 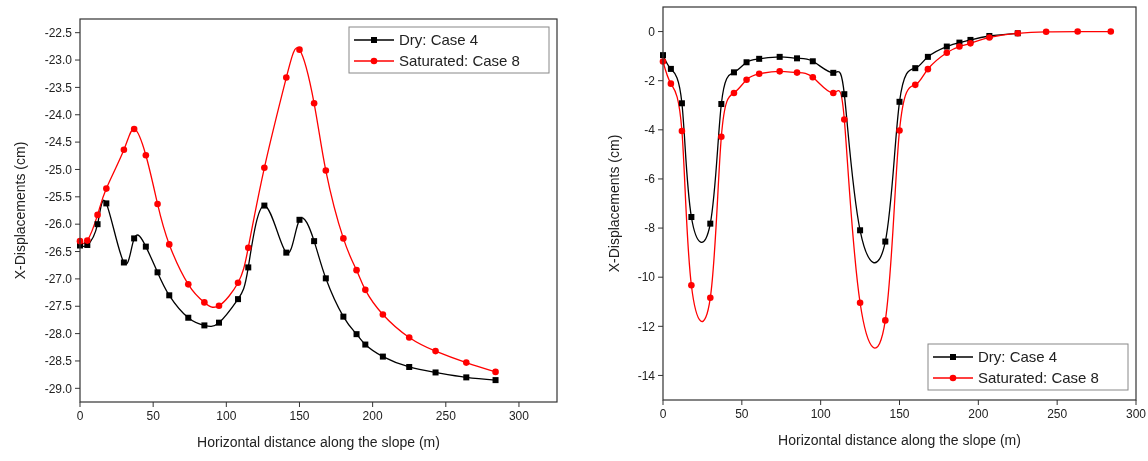 I want to click on y-tick-label: -26.5, so click(x=58, y=251).